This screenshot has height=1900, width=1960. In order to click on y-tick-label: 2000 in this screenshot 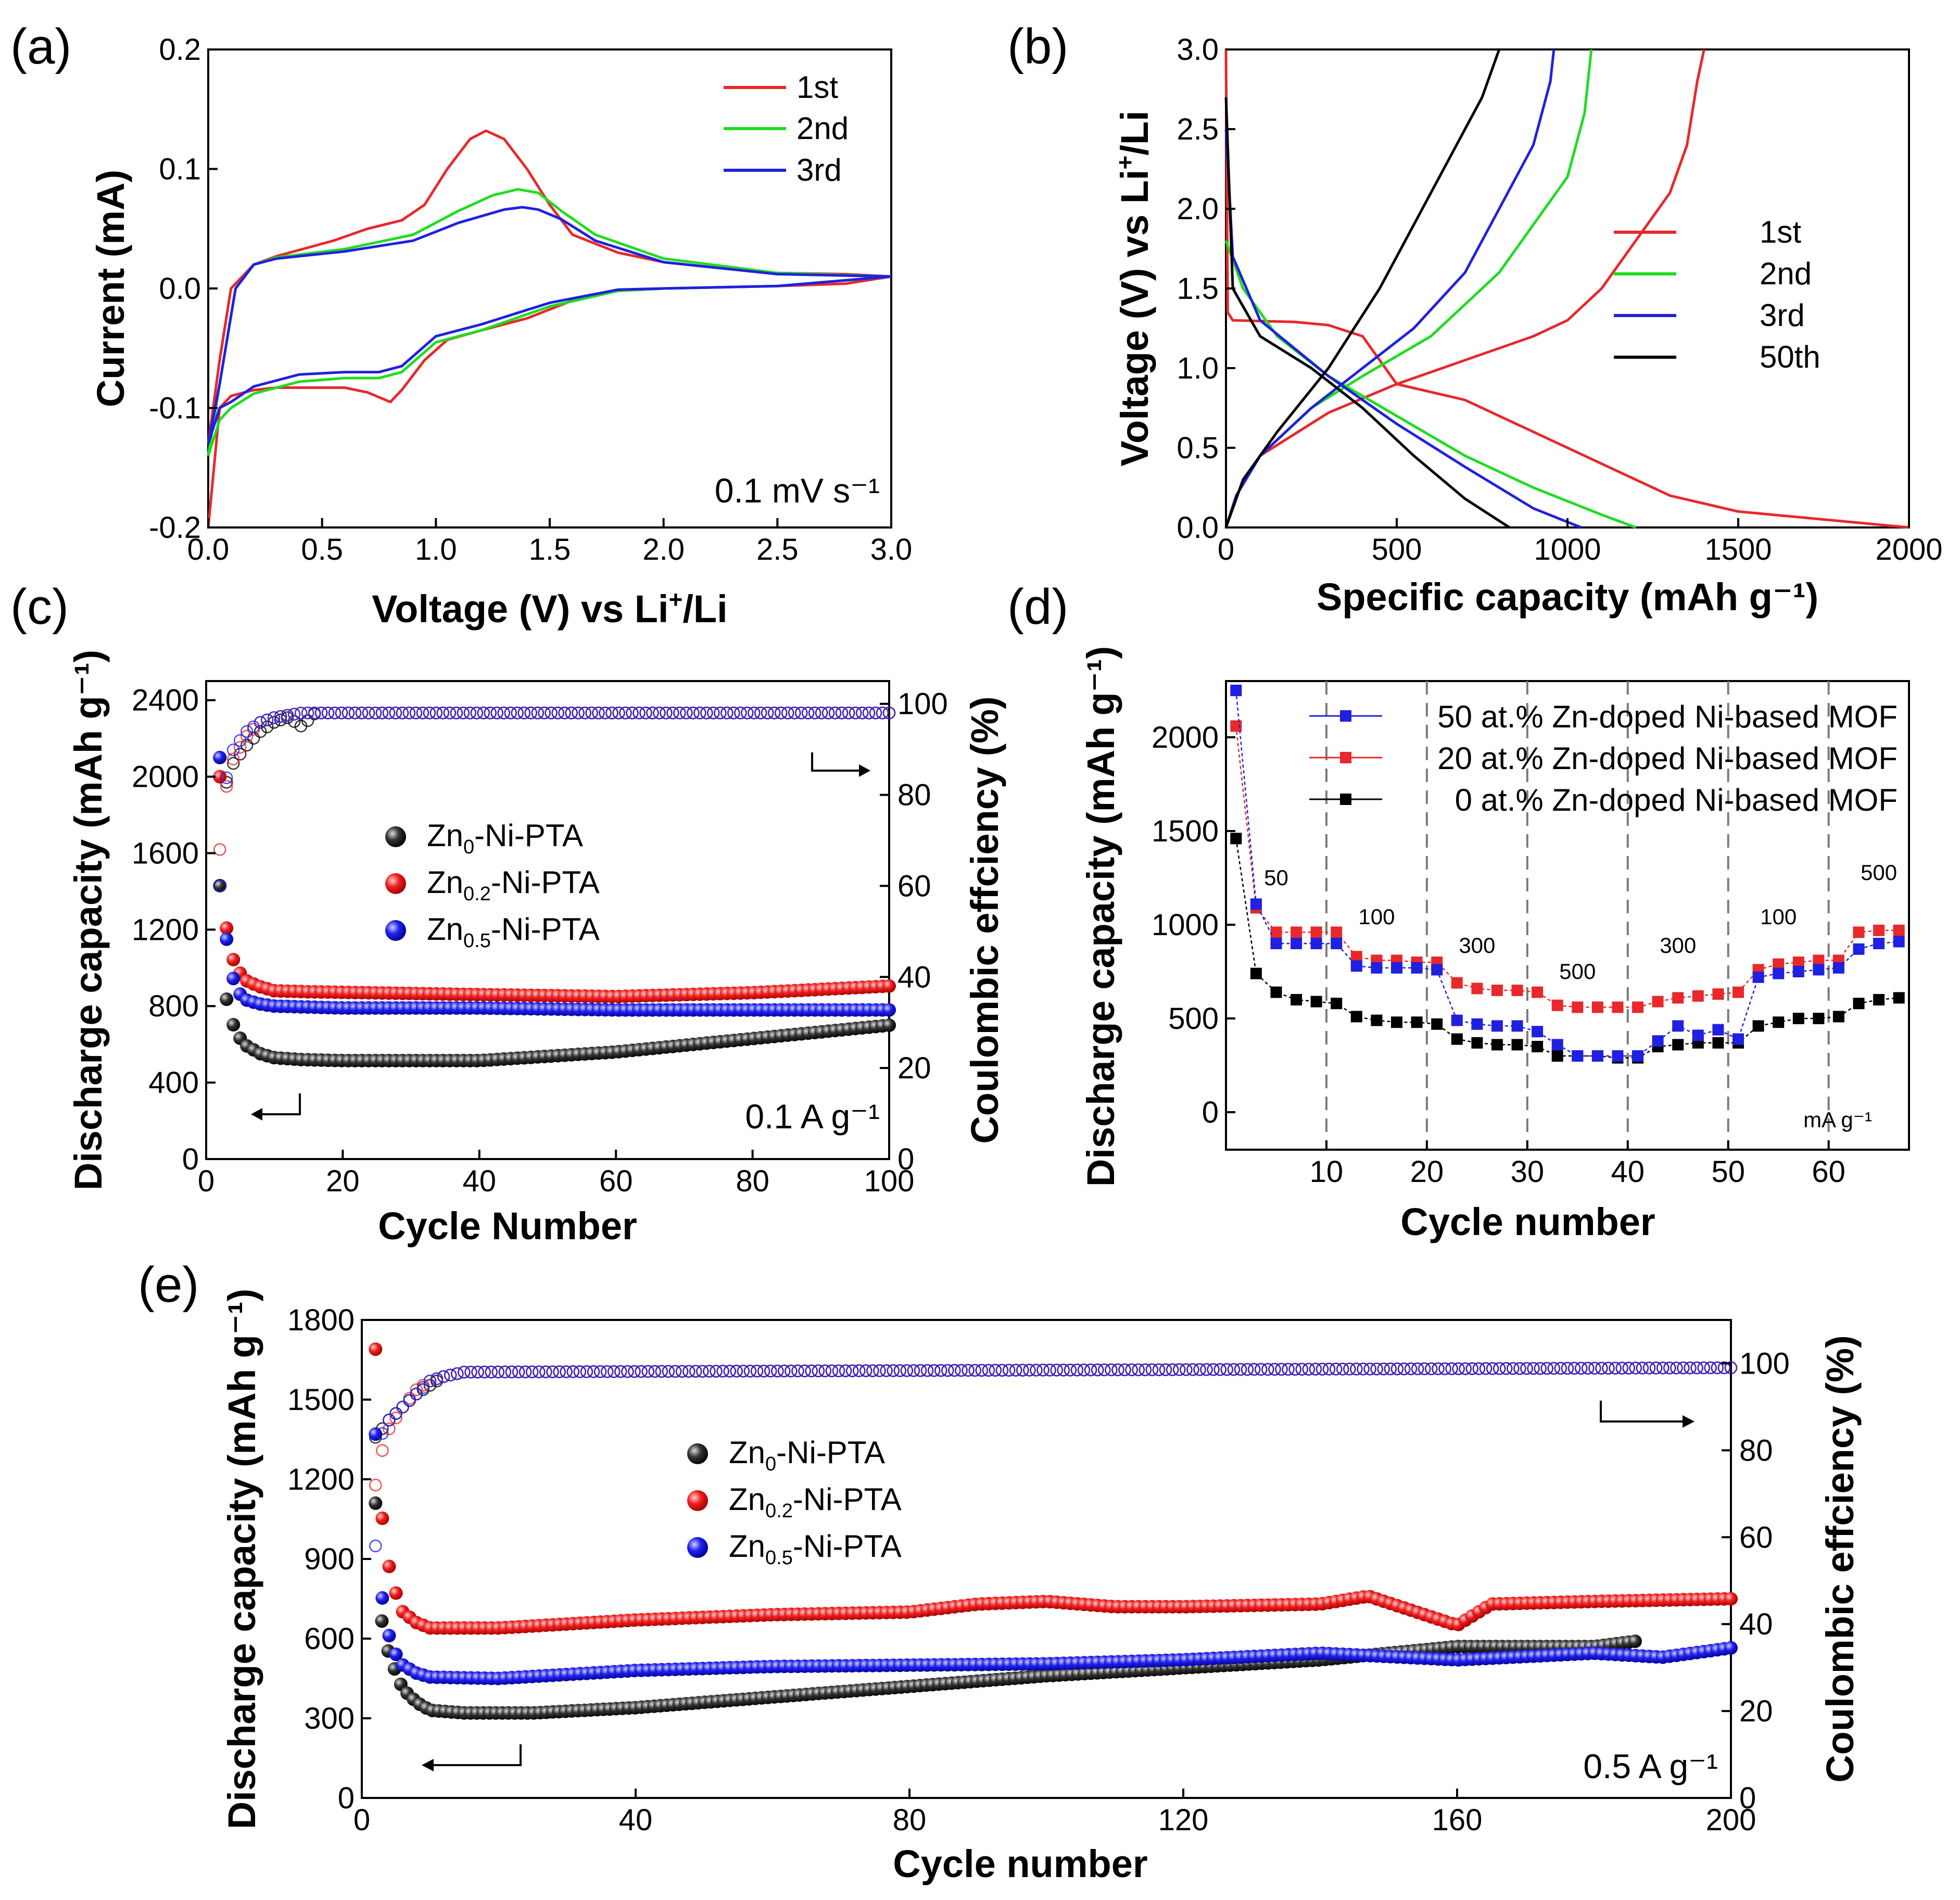, I will do `click(165, 777)`.